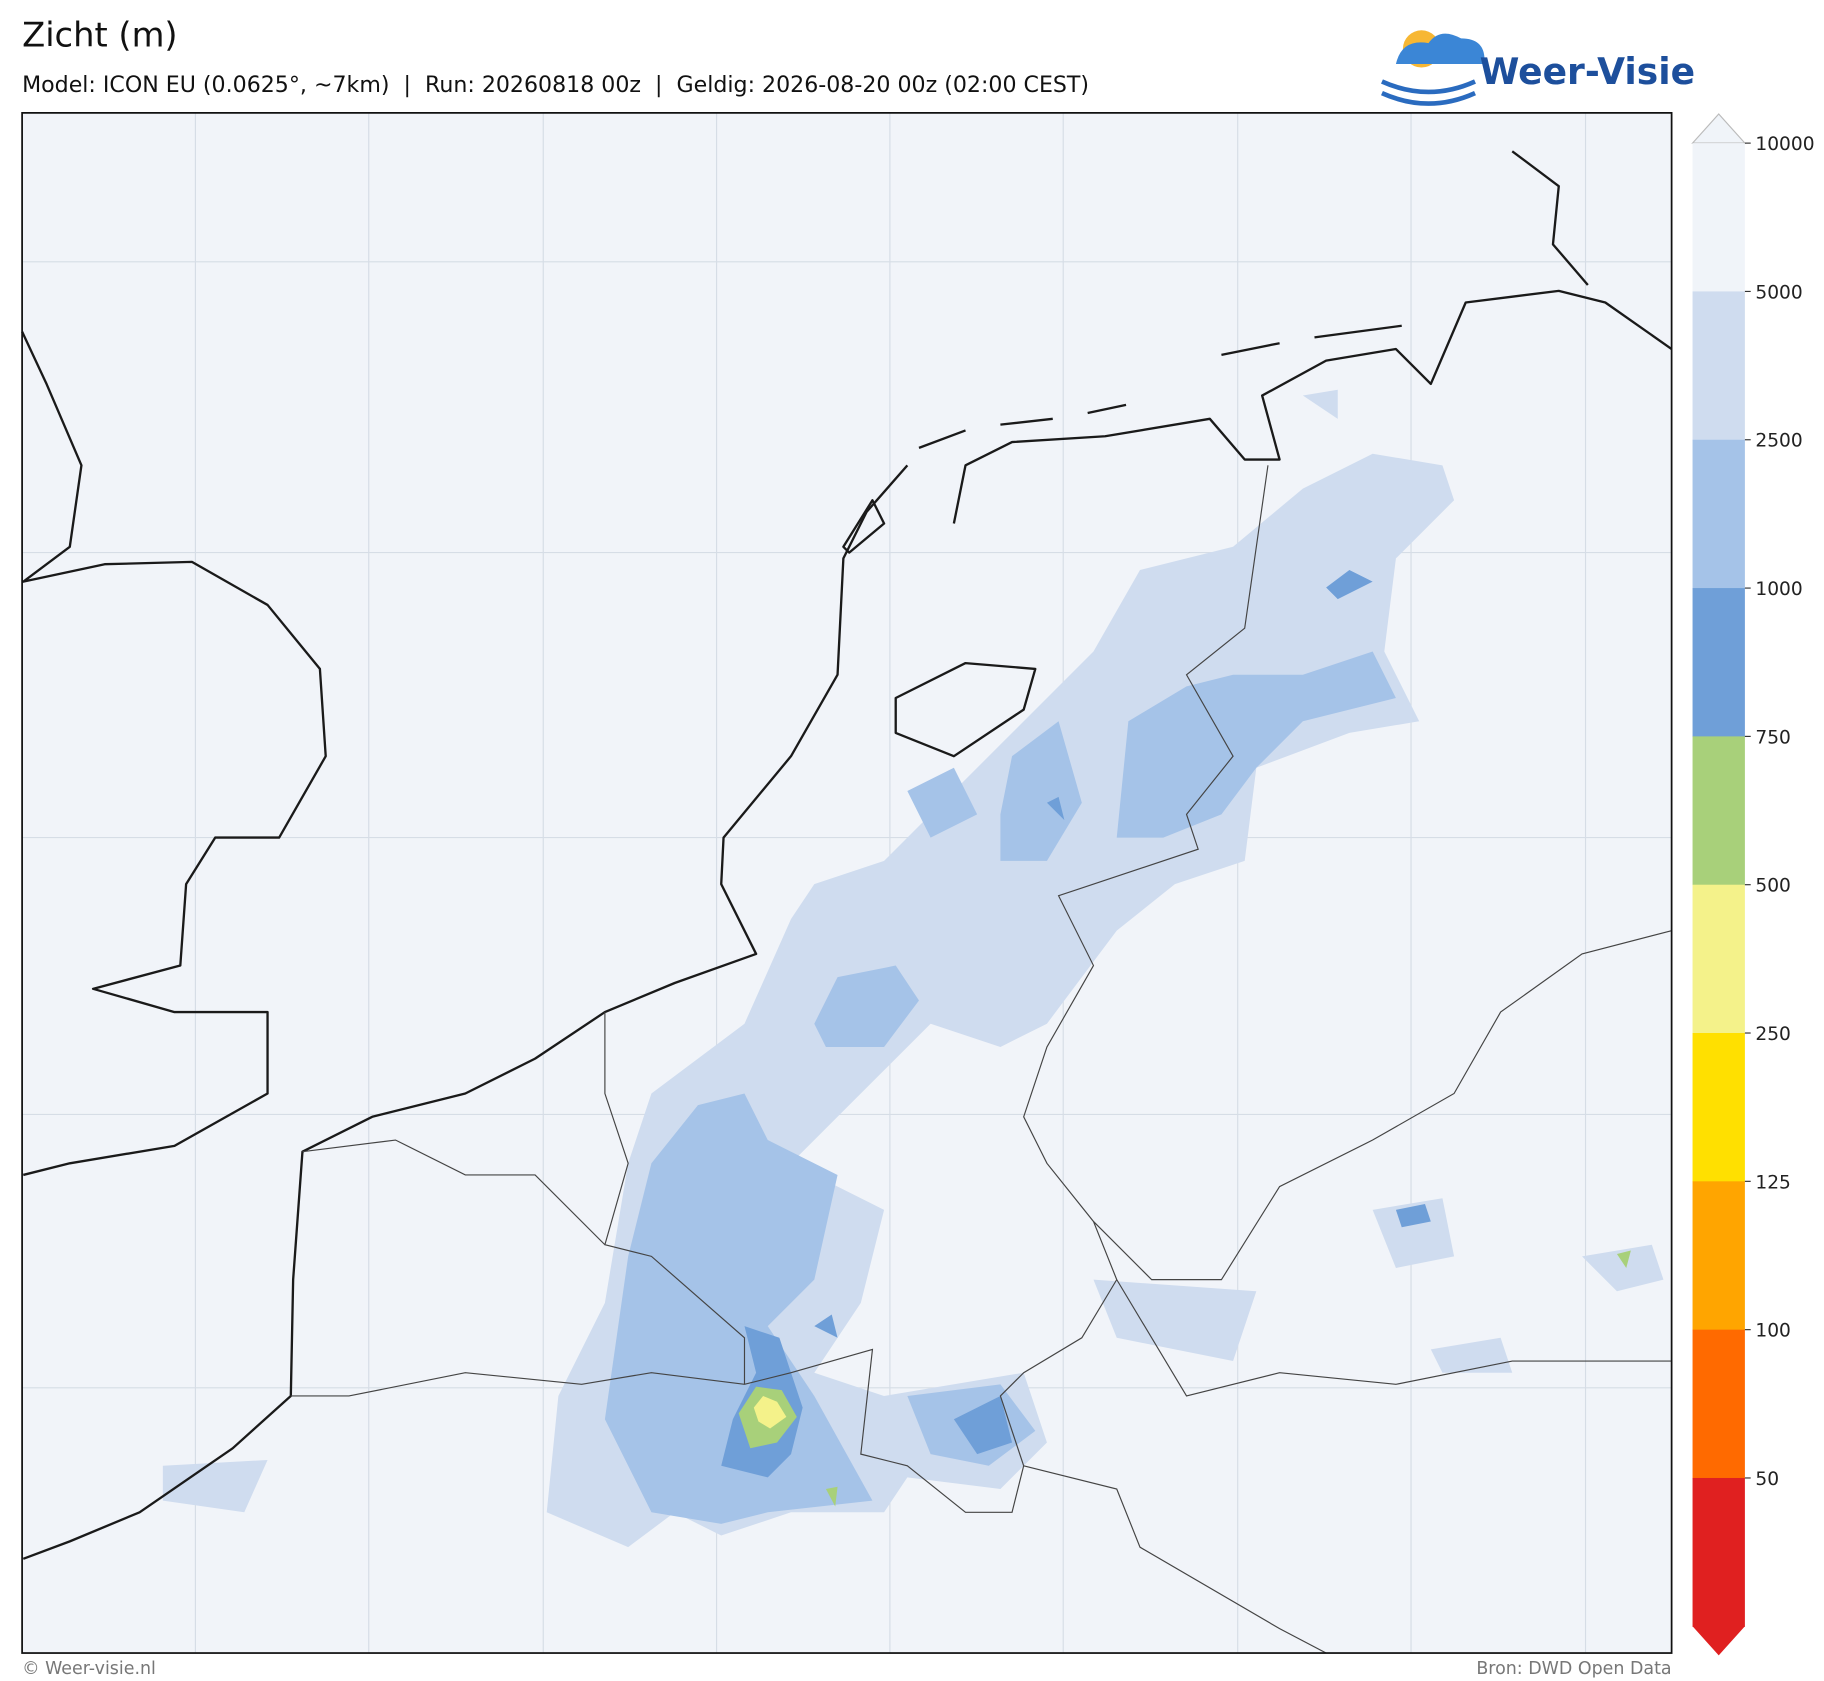 The width and height of the screenshot is (1824, 1681). I want to click on colorbar-extend-bottom, so click(1718, 1641).